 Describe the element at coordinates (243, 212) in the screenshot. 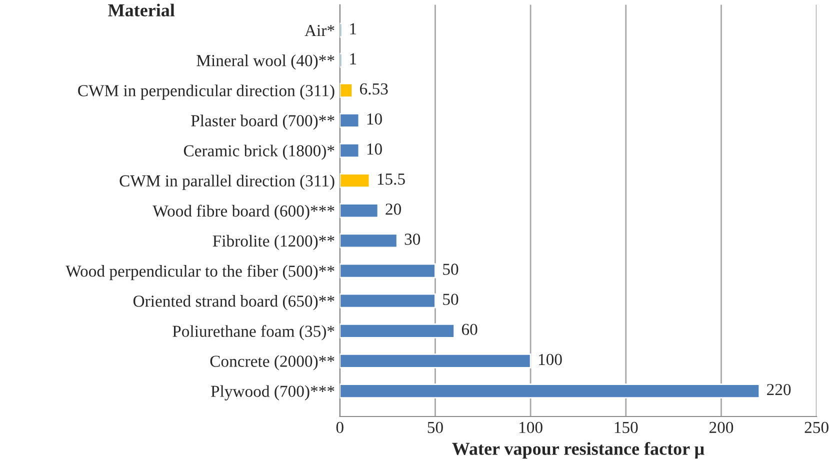

I see `y-tick-label: Wood fibre board (600)***` at that location.